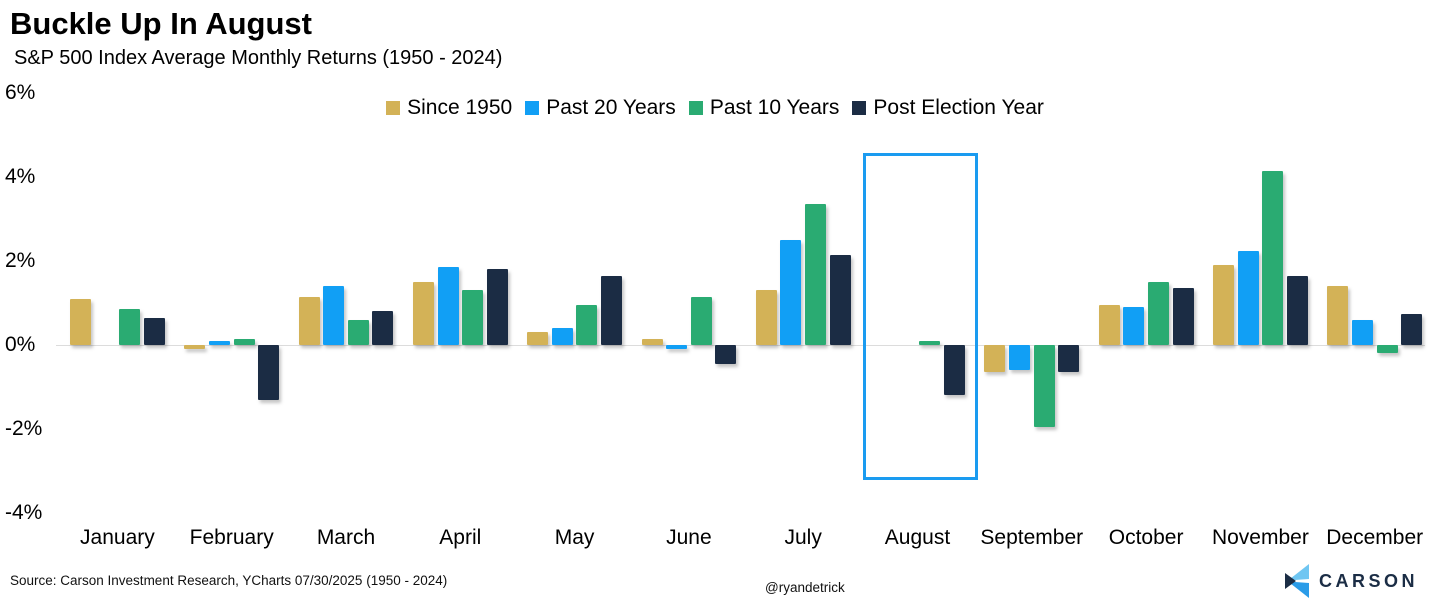 This screenshot has height=603, width=1430. I want to click on bar-december-since-1950, so click(1338, 315).